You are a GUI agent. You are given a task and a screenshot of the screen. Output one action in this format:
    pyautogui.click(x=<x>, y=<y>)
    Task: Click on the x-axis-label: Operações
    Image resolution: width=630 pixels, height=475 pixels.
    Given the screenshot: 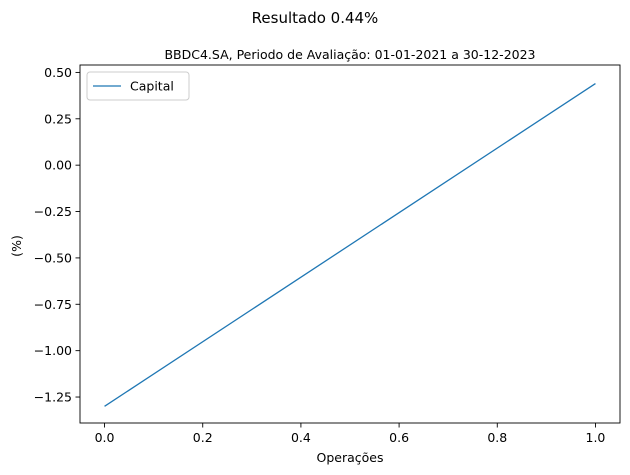 What is the action you would take?
    pyautogui.click(x=350, y=457)
    